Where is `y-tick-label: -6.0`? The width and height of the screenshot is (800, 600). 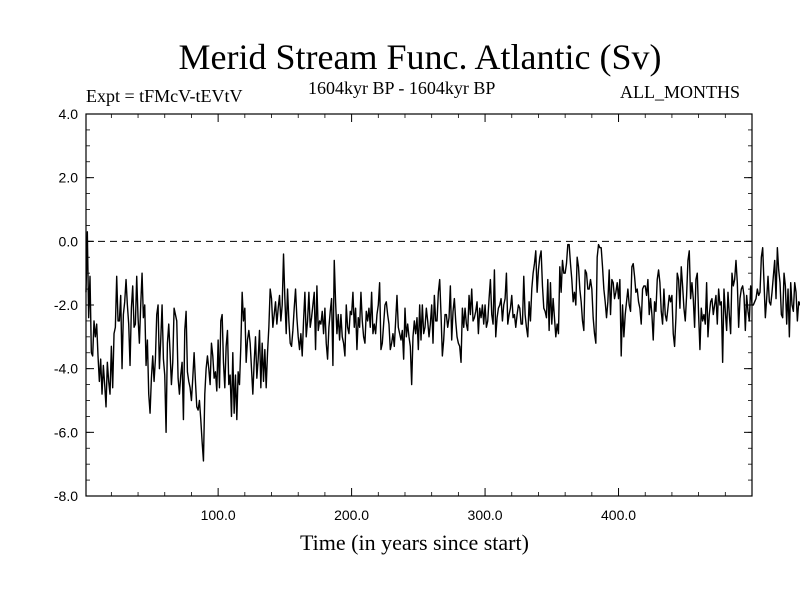
y-tick-label: -6.0 is located at coordinates (66, 432).